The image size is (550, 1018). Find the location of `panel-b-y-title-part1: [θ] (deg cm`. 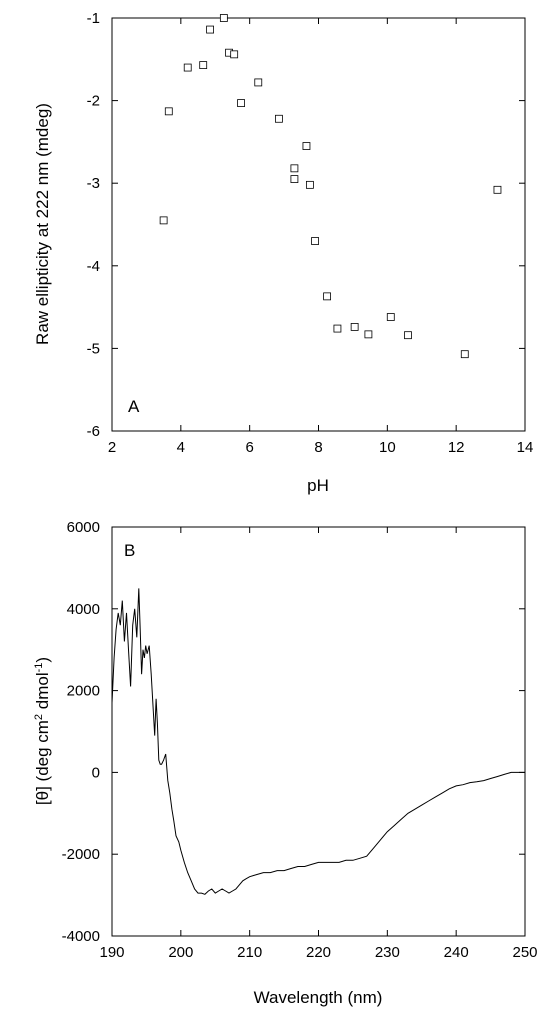

panel-b-y-title-part1: [θ] (deg cm is located at coordinates (42, 762).